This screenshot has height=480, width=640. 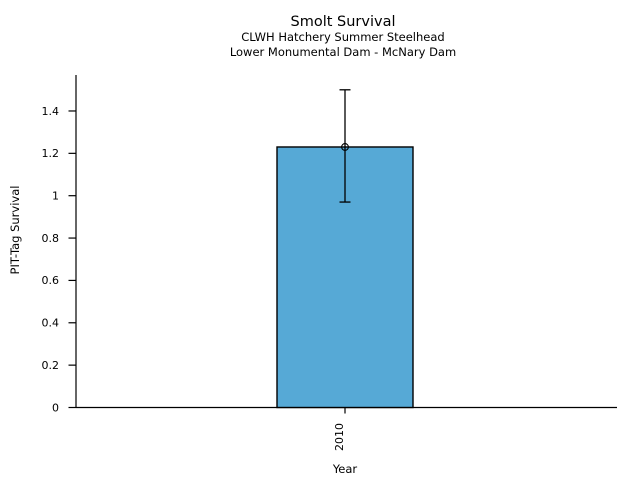 I want to click on y-tick-label: 1, so click(x=55, y=196).